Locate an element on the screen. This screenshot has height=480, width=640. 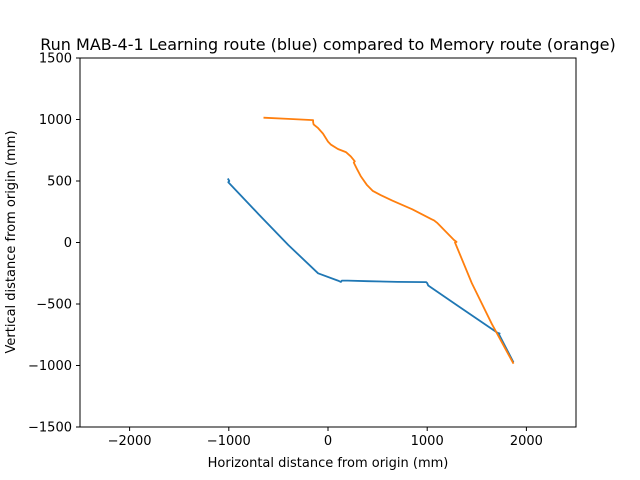
y-tick-label: −500 is located at coordinates (54, 305).